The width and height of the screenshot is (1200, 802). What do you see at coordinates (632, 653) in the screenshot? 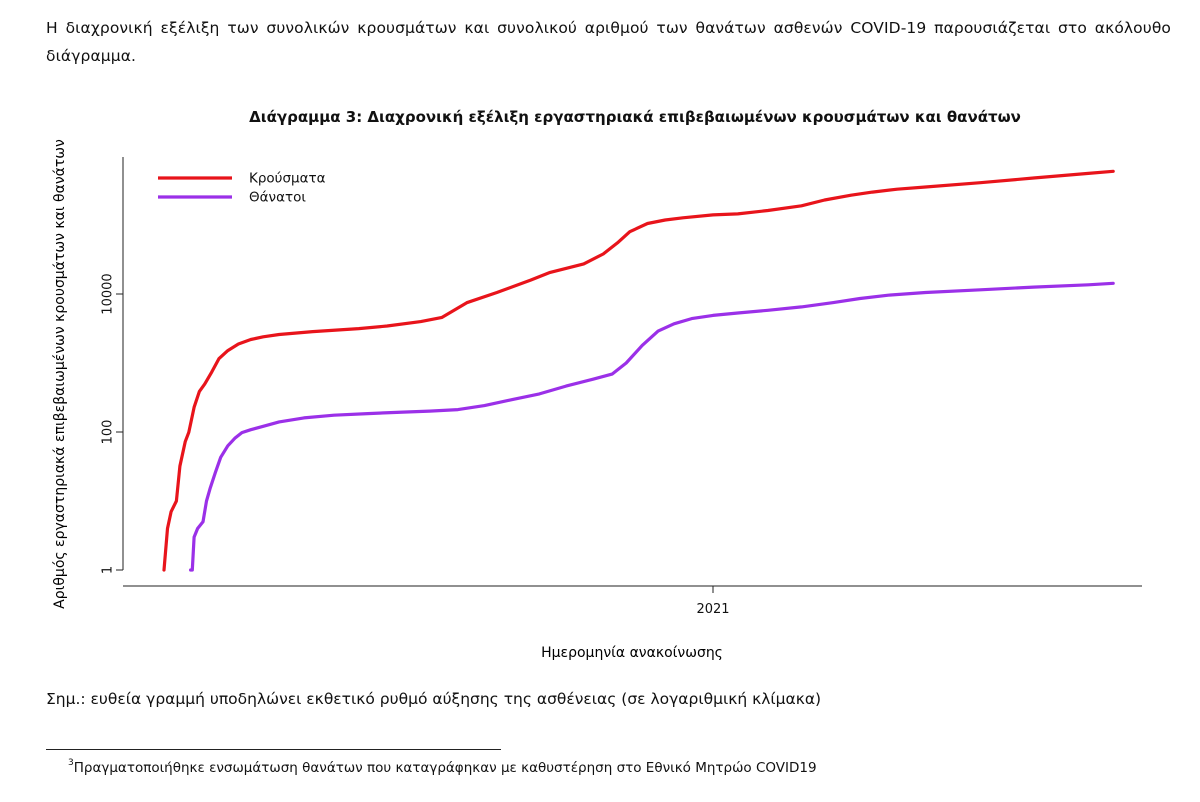
I see `x-axis-label: Ημερομηνία ανακοίνωσης` at bounding box center [632, 653].